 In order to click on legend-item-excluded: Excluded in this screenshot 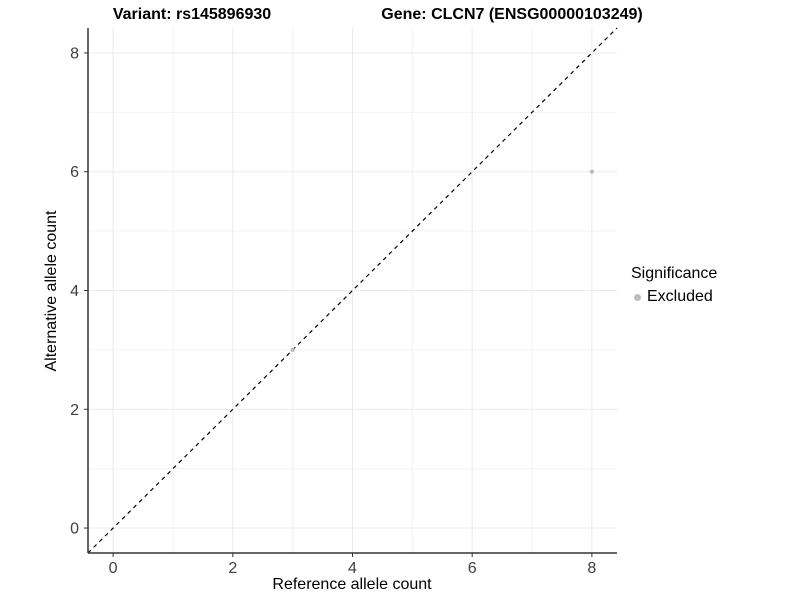, I will do `click(674, 297)`.